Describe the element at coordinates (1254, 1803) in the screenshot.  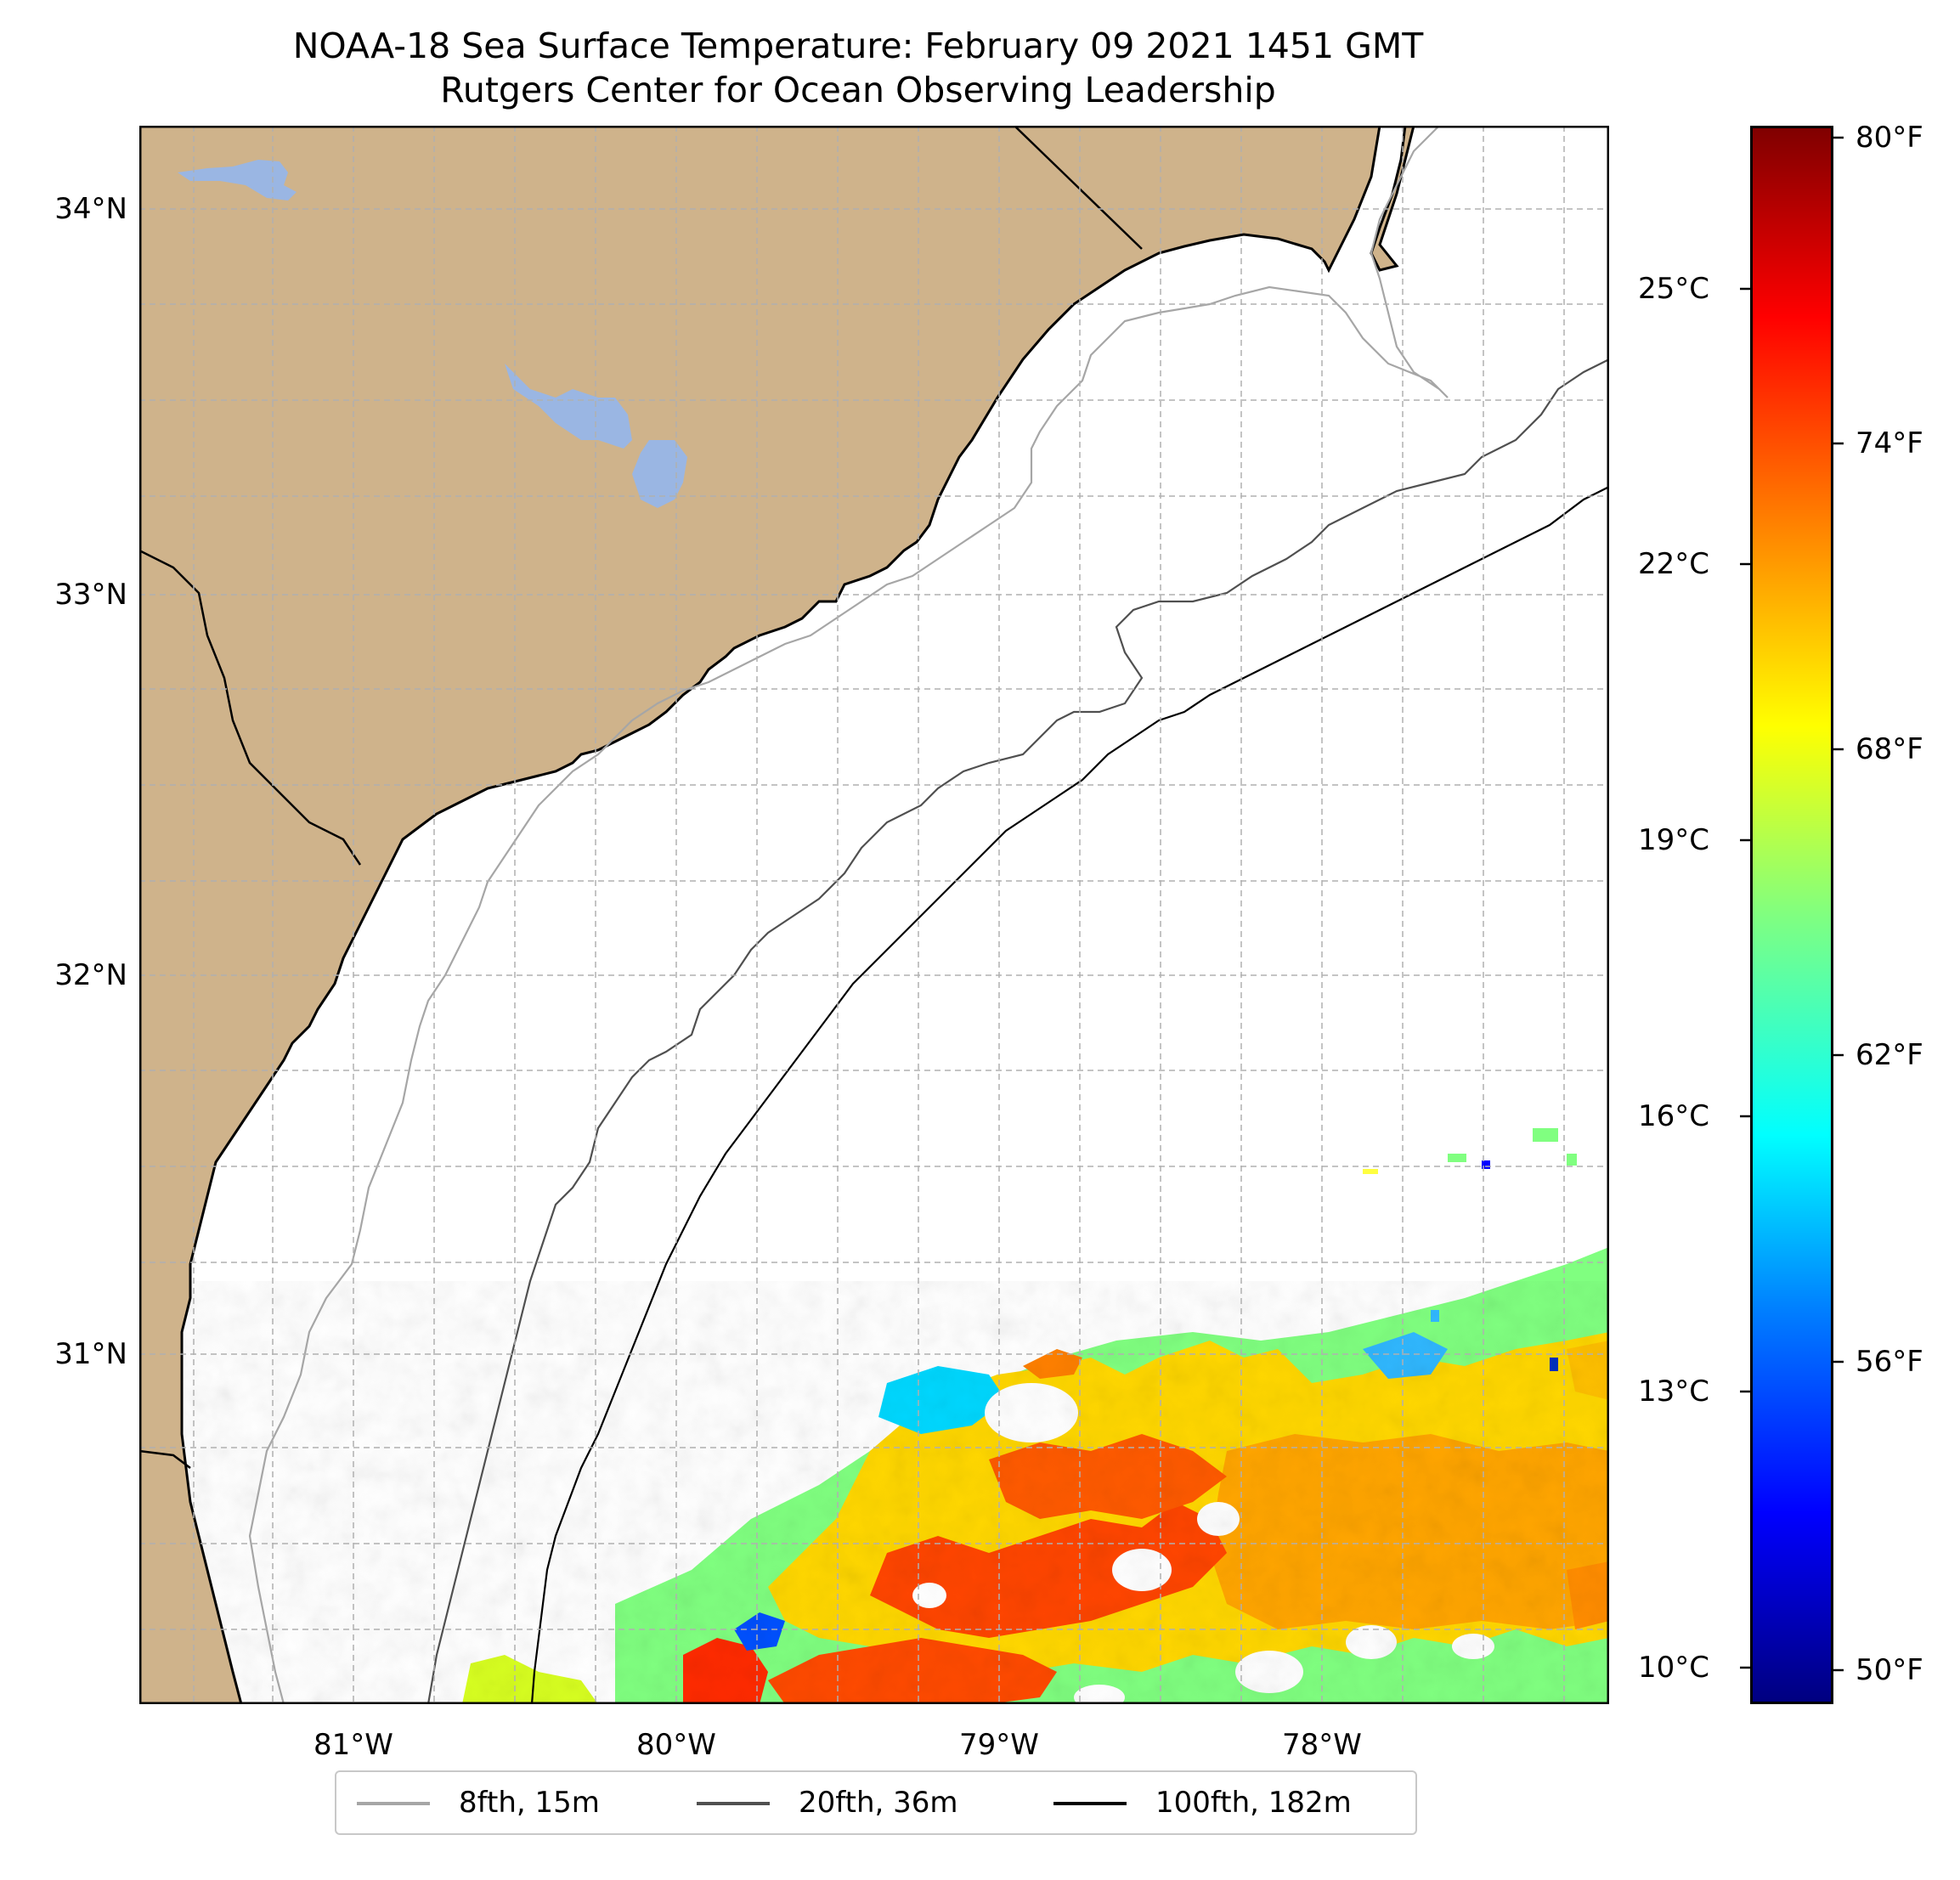
I see `legend-label-100fth: 100fth, 182m` at that location.